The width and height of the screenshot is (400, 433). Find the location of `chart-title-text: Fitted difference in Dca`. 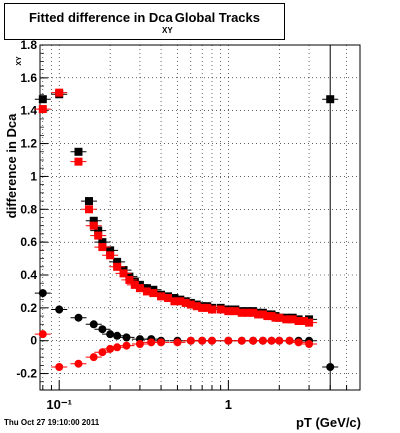

chart-title-text: Fitted difference in Dca is located at coordinates (100, 17).